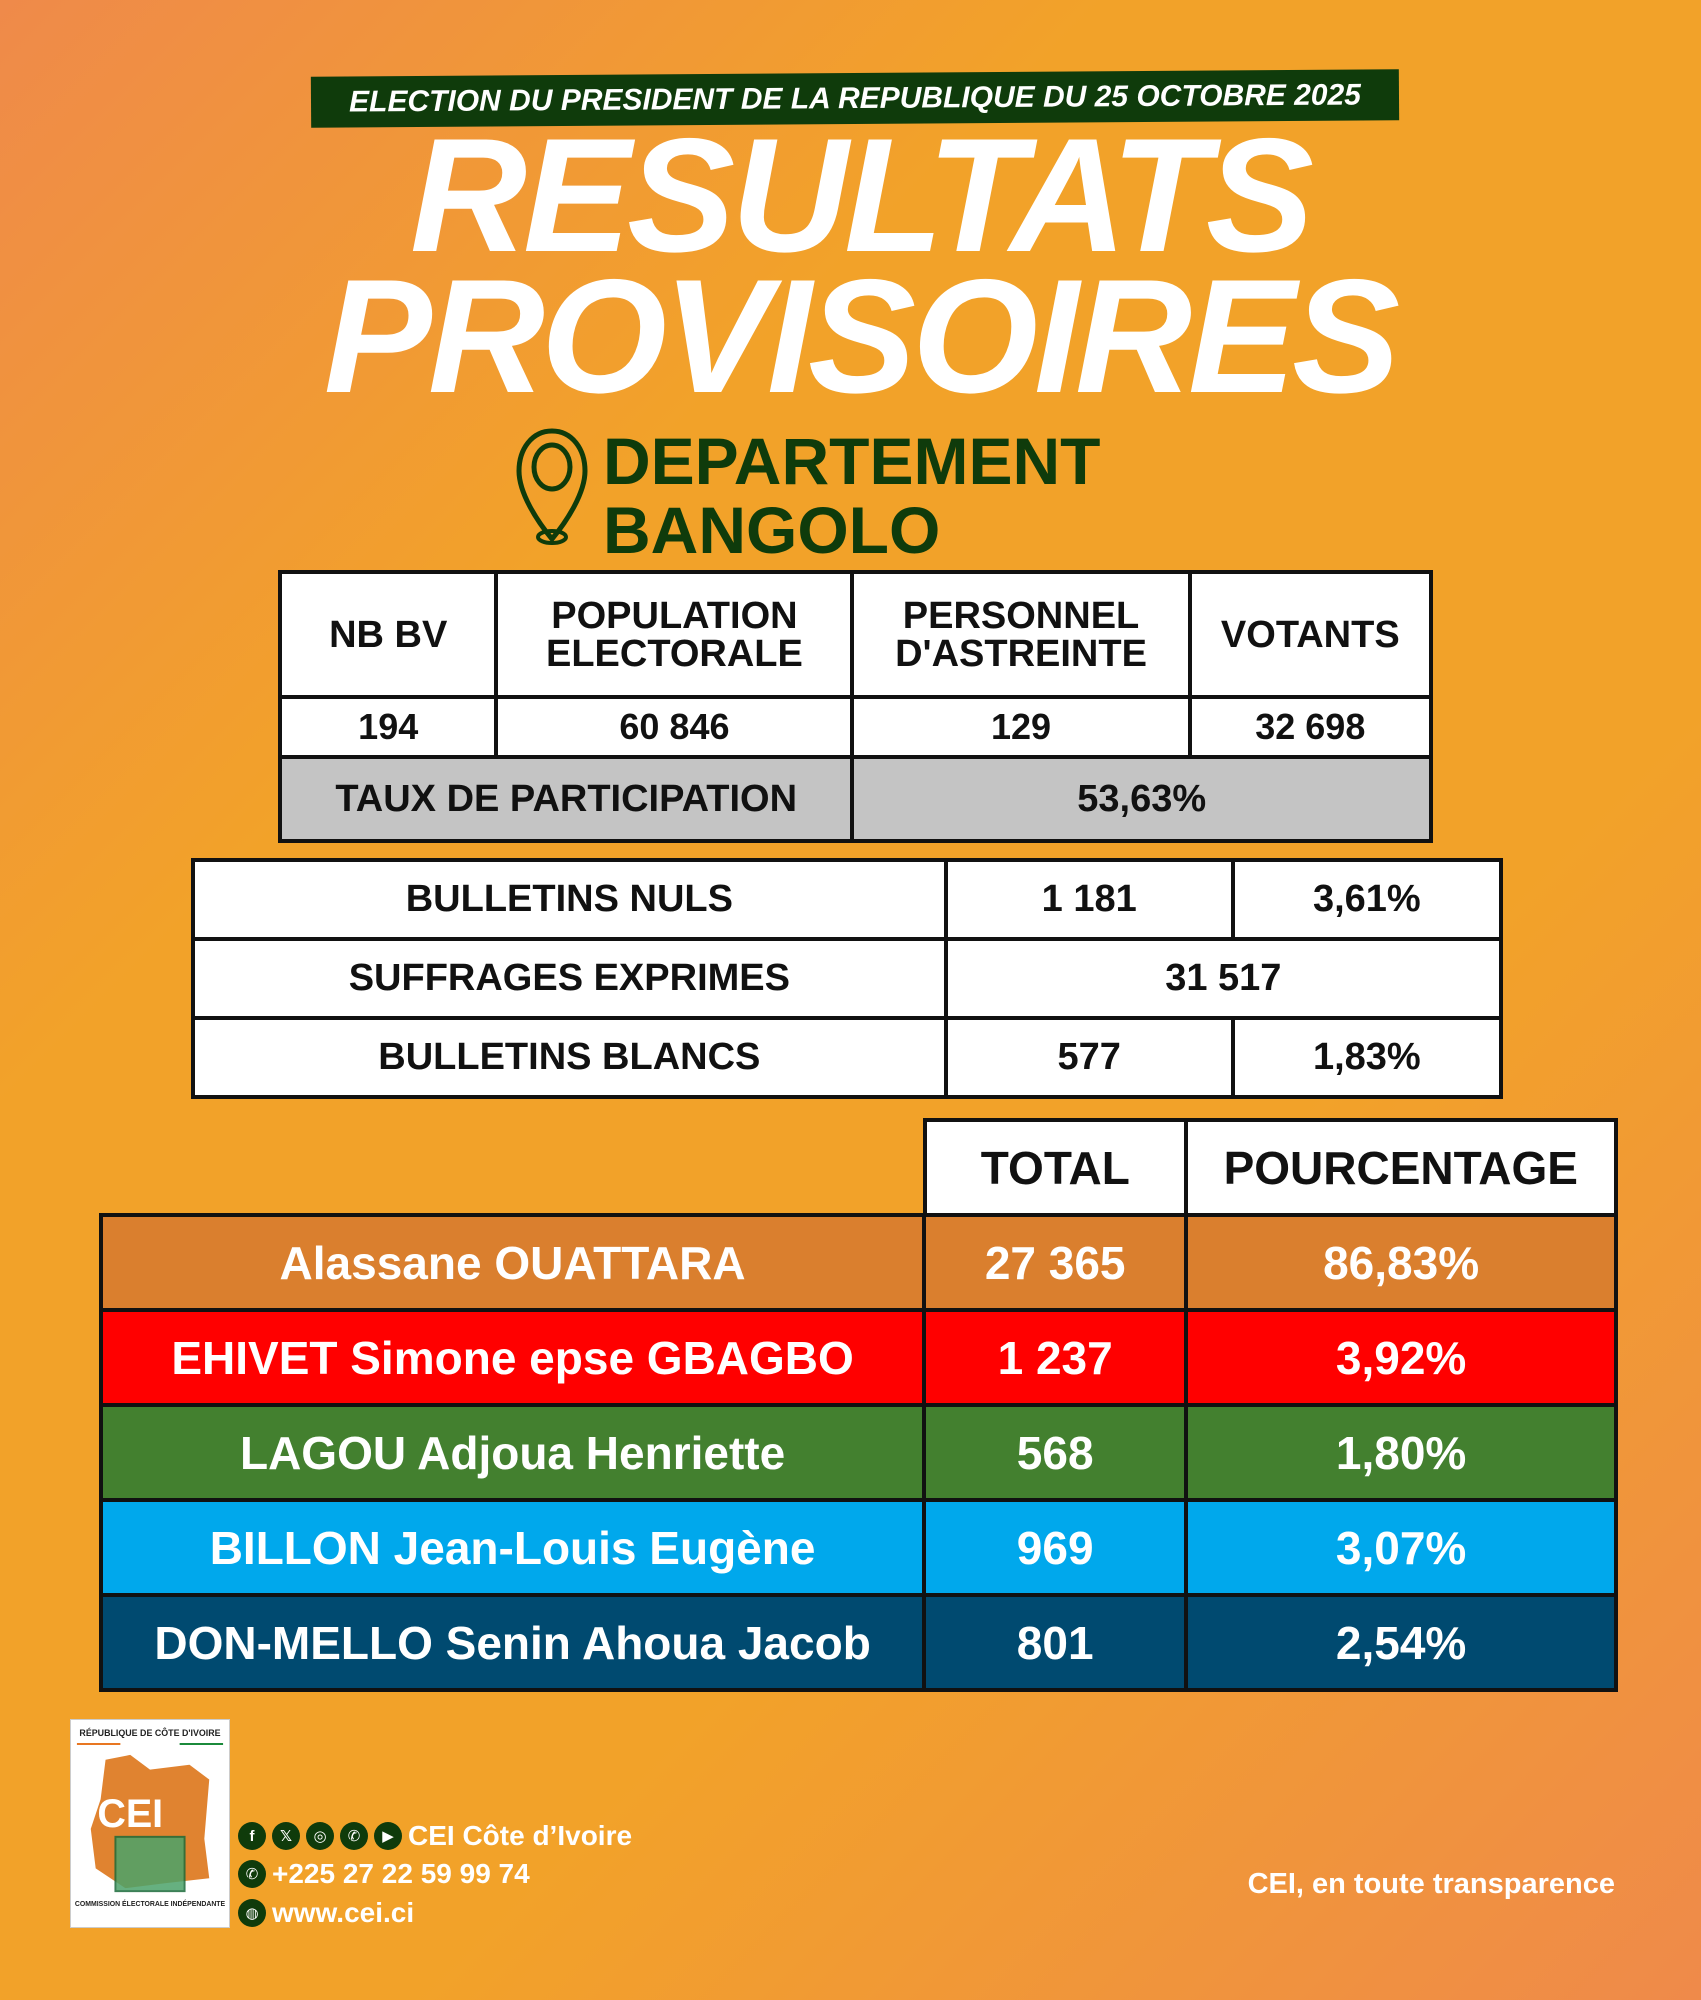 The height and width of the screenshot is (2000, 1701). What do you see at coordinates (150, 1903) in the screenshot?
I see `logo-bottom-text: COMMISSION ÉLECTORALE INDÉPENDANTE` at bounding box center [150, 1903].